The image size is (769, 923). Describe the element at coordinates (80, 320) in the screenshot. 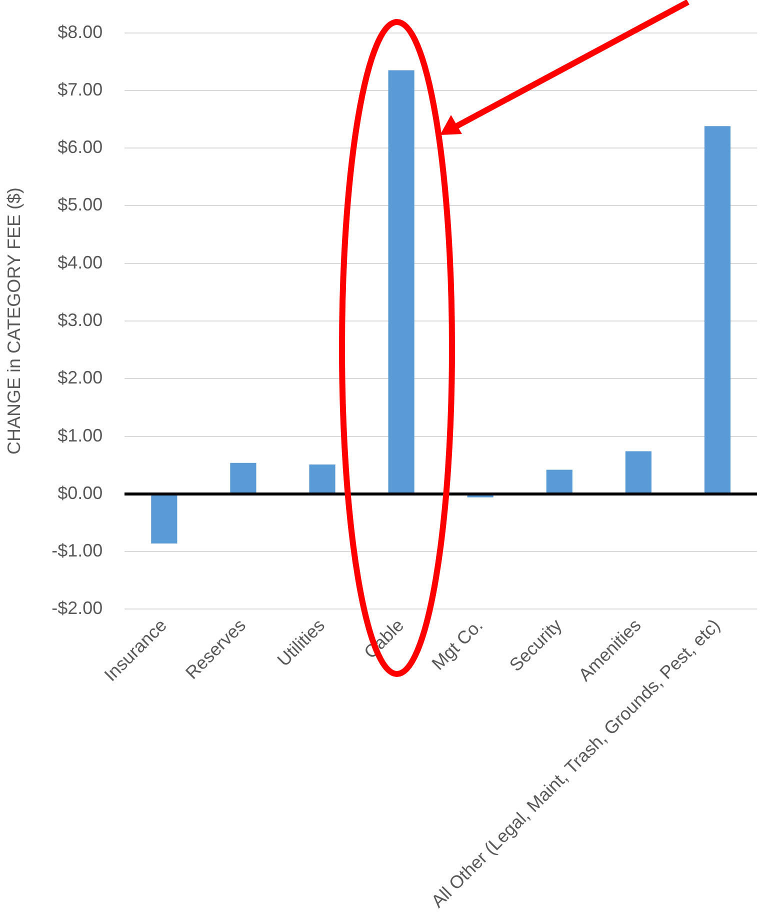

I see `y-tick-label: $3.00` at that location.